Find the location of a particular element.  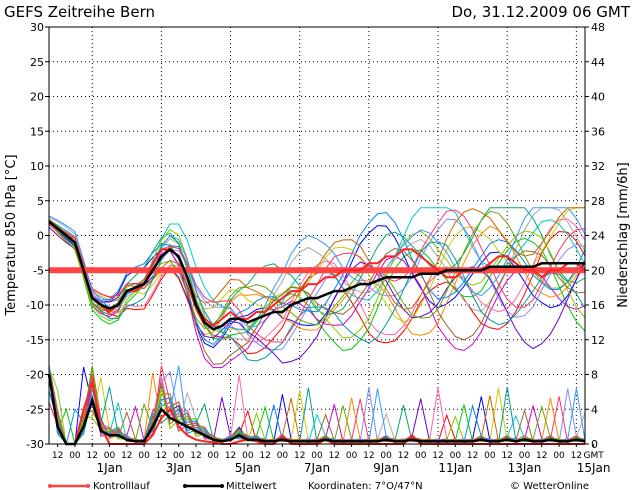

right-tick-label: 4 is located at coordinates (594, 409).